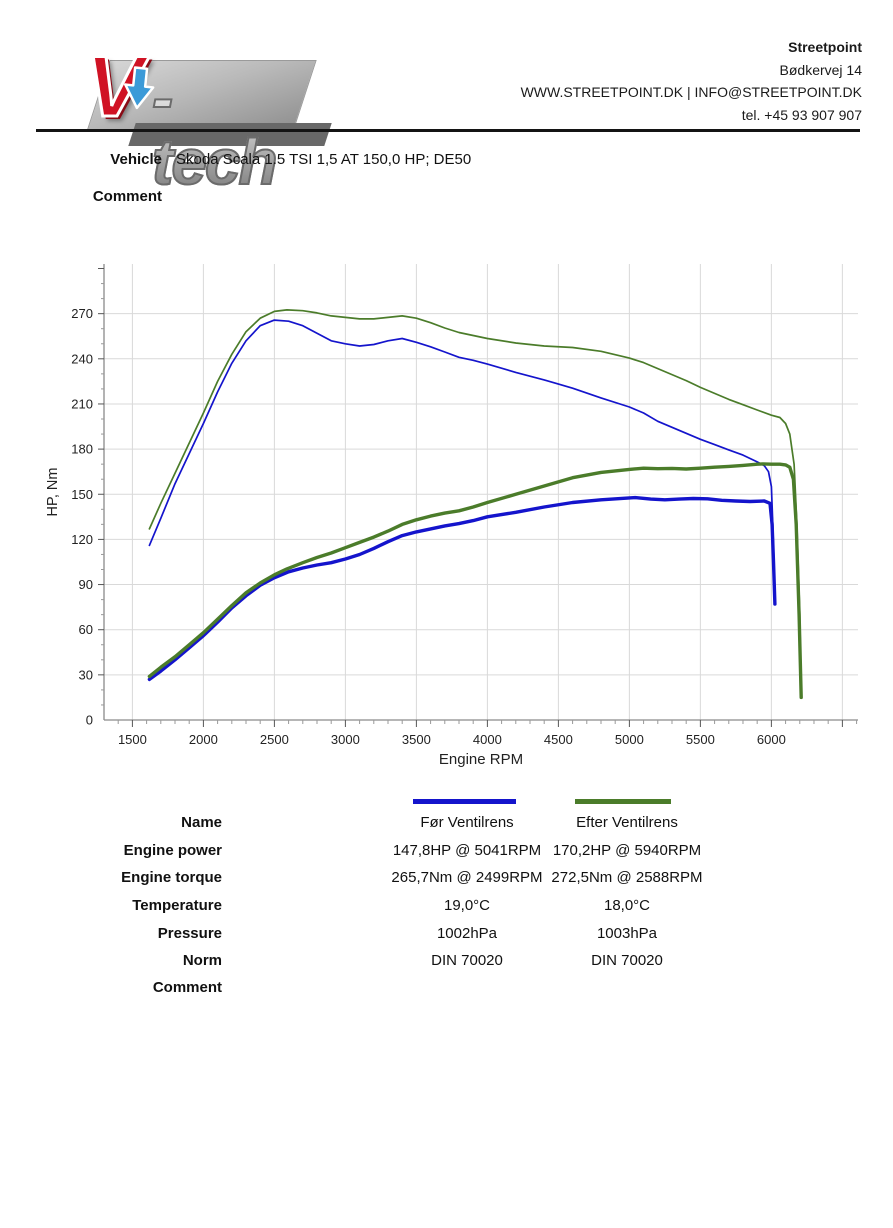  What do you see at coordinates (700, 739) in the screenshot?
I see `svg-text: 5500` at bounding box center [700, 739].